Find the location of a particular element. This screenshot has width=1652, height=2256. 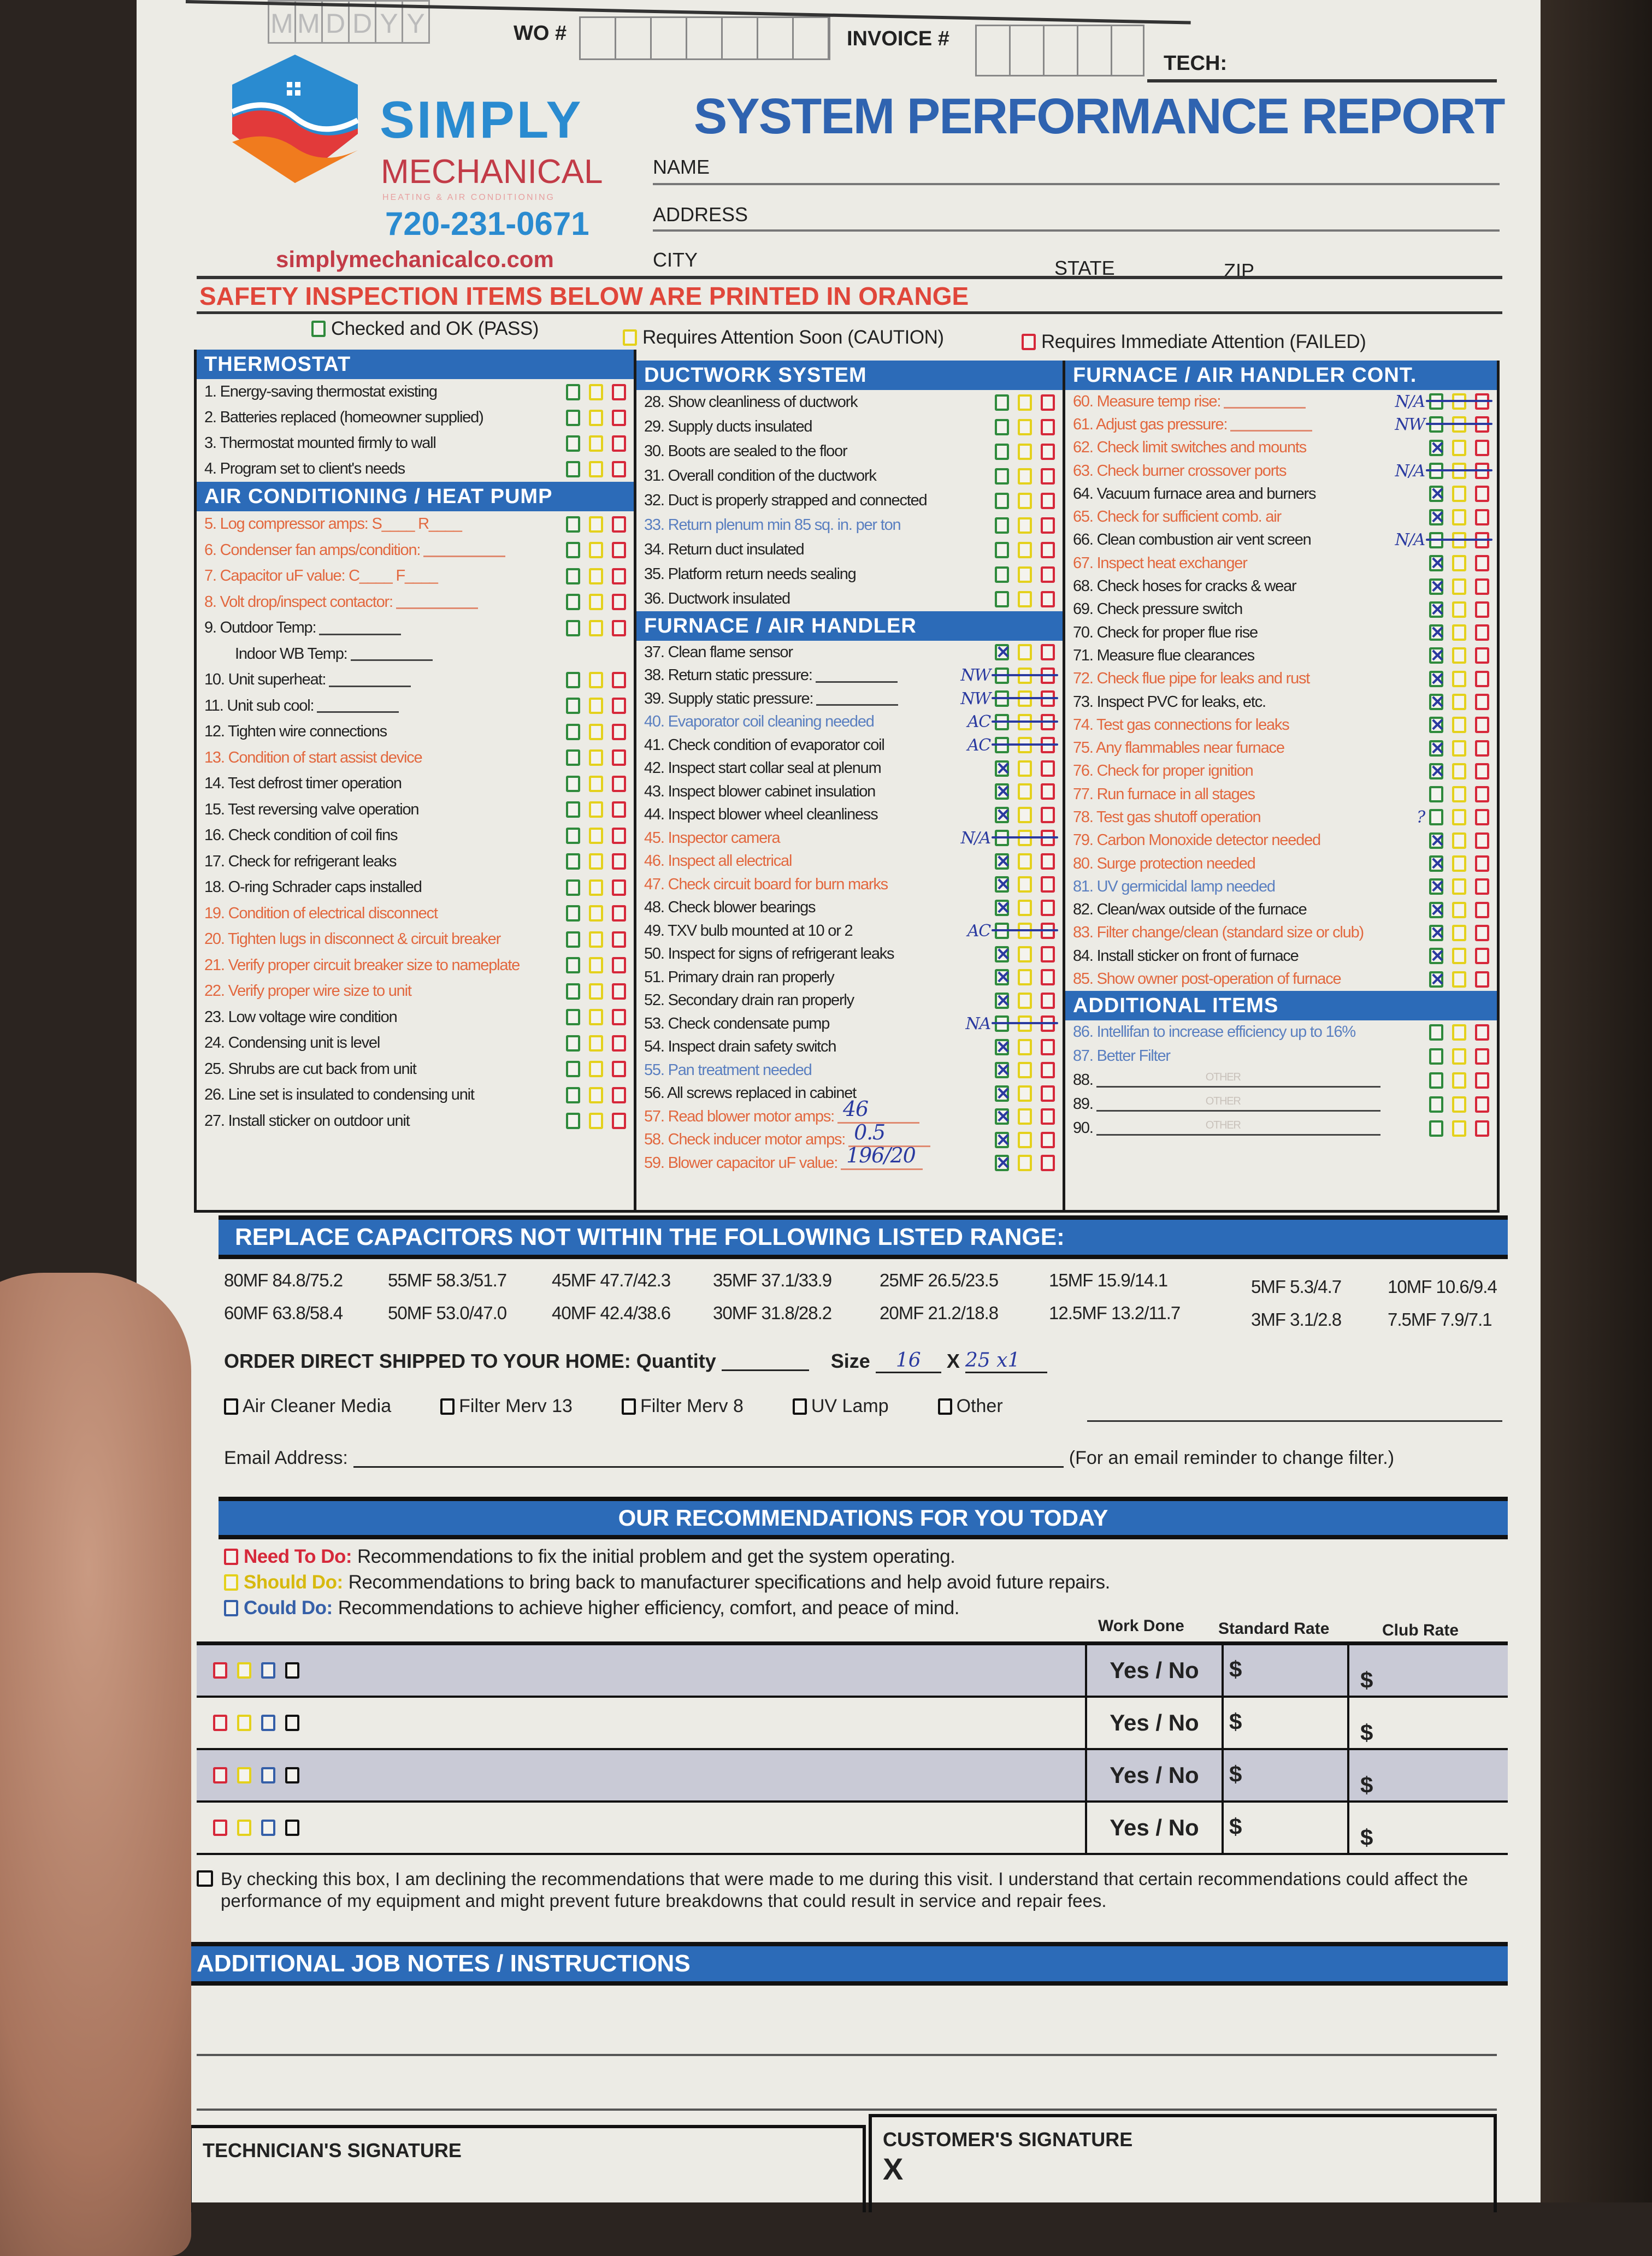

address-field is located at coordinates (1076, 230).